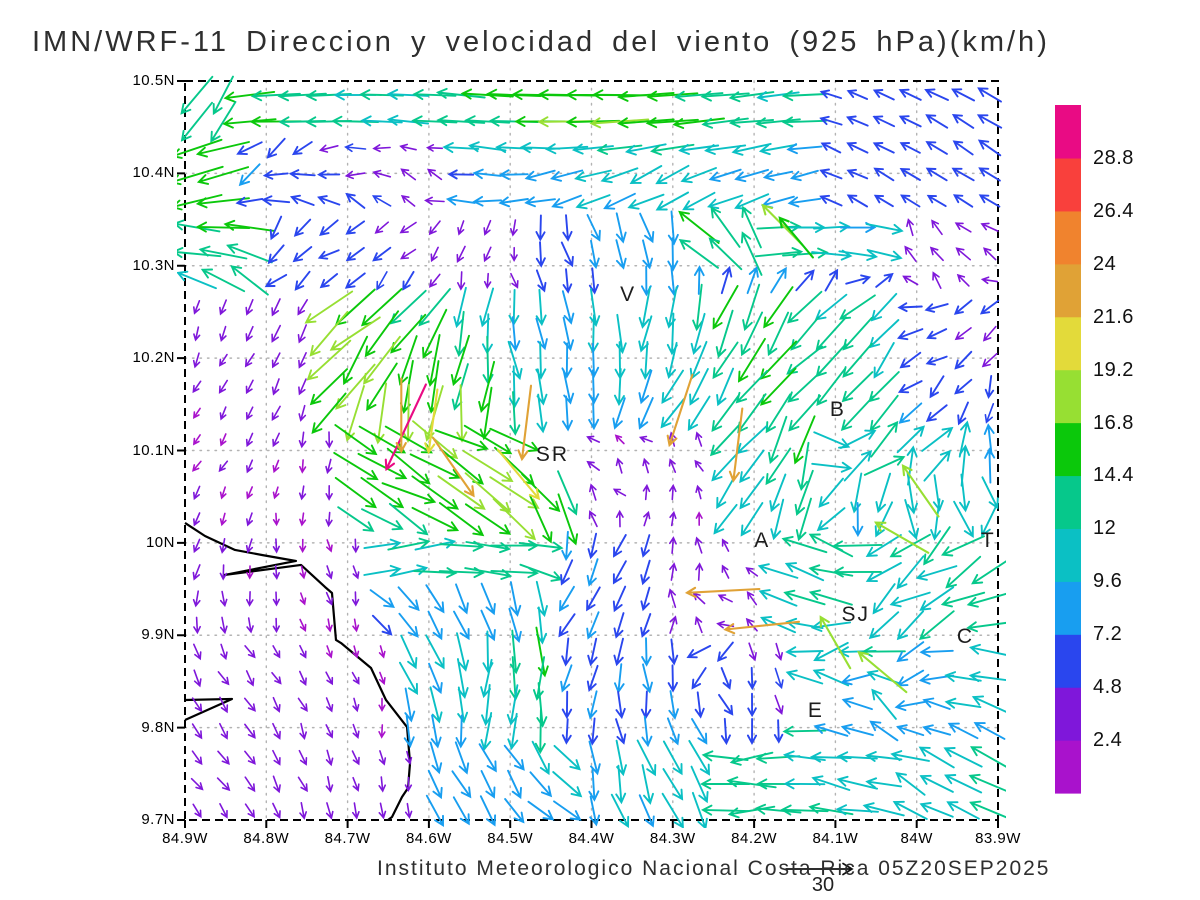 The image size is (1200, 900). What do you see at coordinates (1068, 449) in the screenshot?
I see `colorbar` at bounding box center [1068, 449].